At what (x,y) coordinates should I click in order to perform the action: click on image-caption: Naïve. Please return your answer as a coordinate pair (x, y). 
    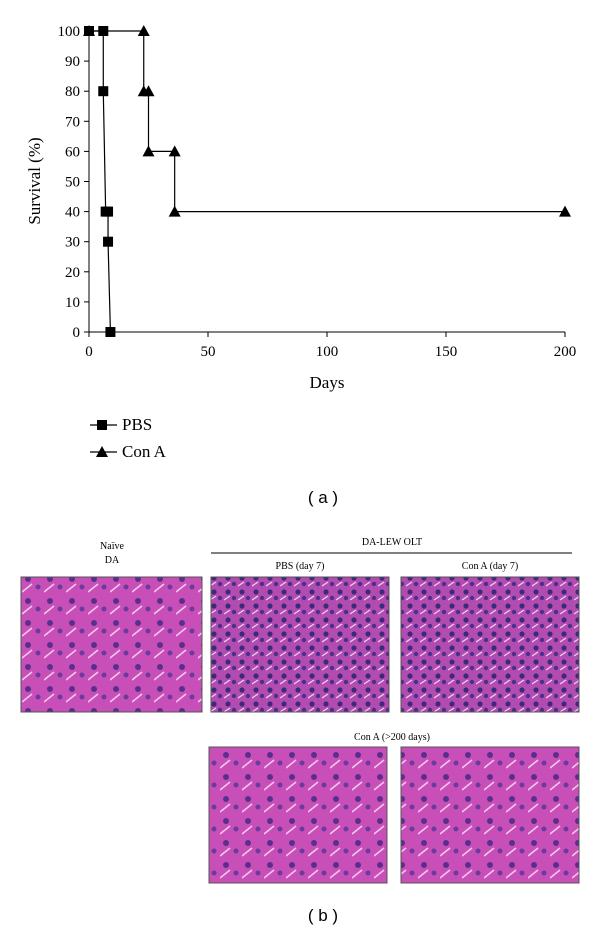
    Looking at the image, I should click on (112, 546).